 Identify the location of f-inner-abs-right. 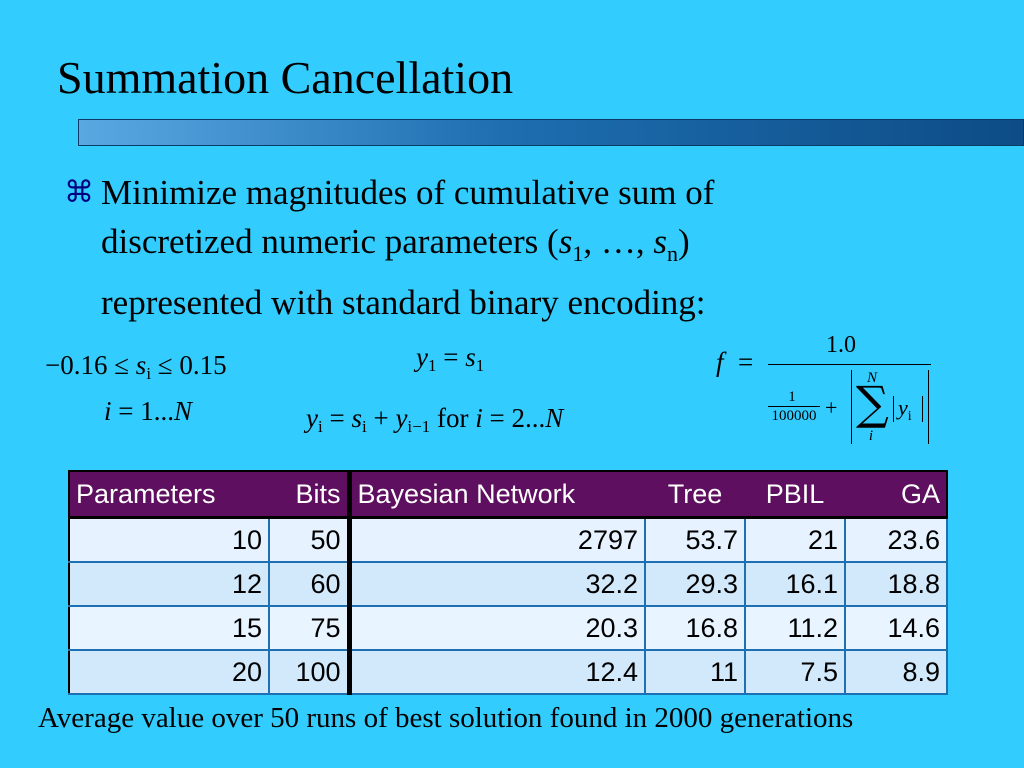
(922, 409).